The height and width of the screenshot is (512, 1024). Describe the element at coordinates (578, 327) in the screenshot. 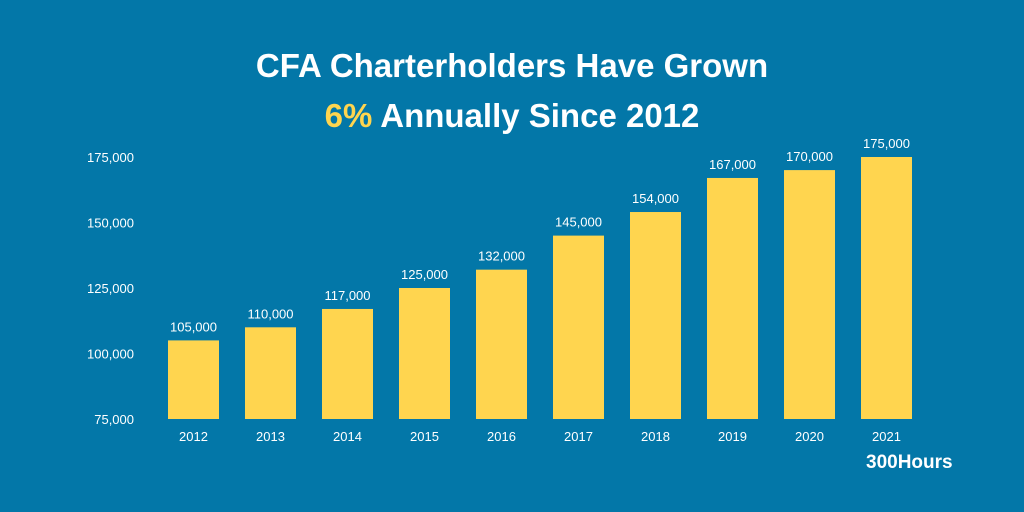

I see `bar-2017` at that location.